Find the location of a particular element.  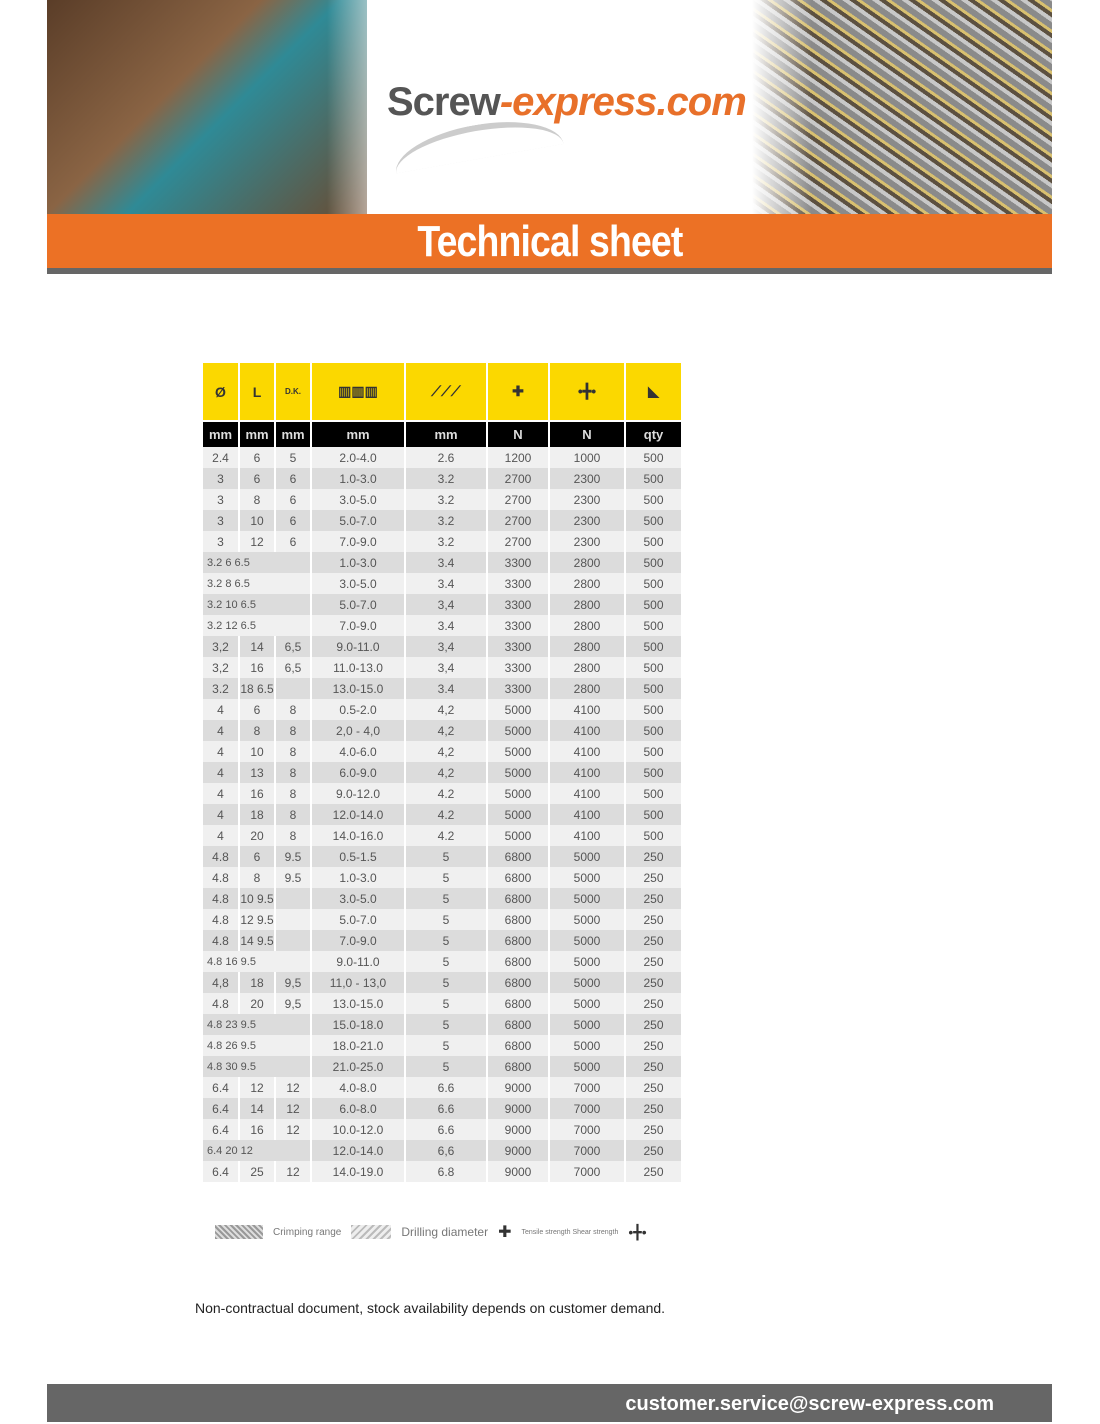

table-cell: 2.0-4.0 is located at coordinates (358, 457).